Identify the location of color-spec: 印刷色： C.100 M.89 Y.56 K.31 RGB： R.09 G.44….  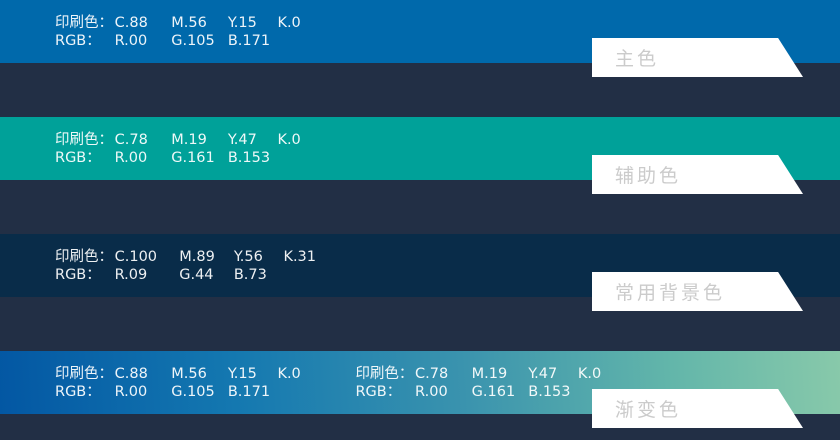
(195, 266).